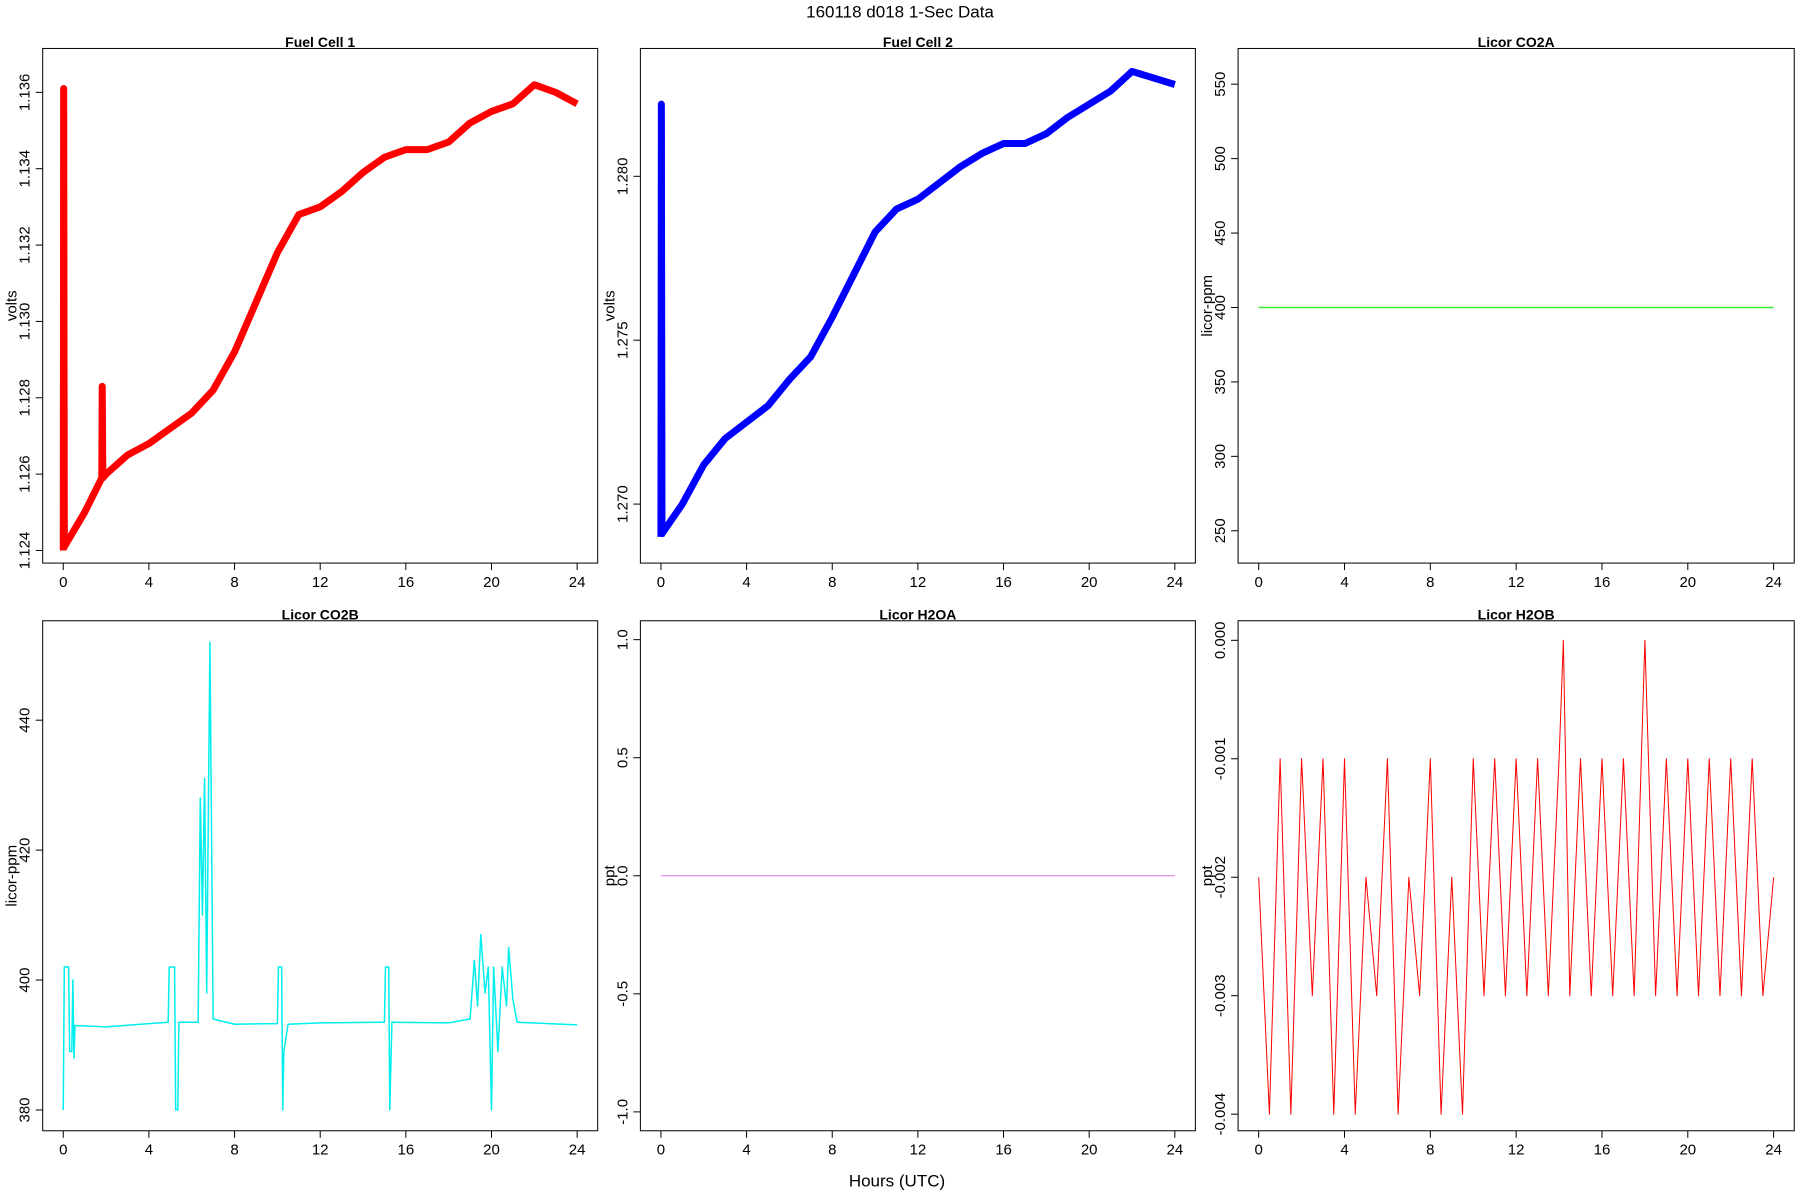  Describe the element at coordinates (25, 1109) in the screenshot. I see `y-tick-label: 380` at that location.